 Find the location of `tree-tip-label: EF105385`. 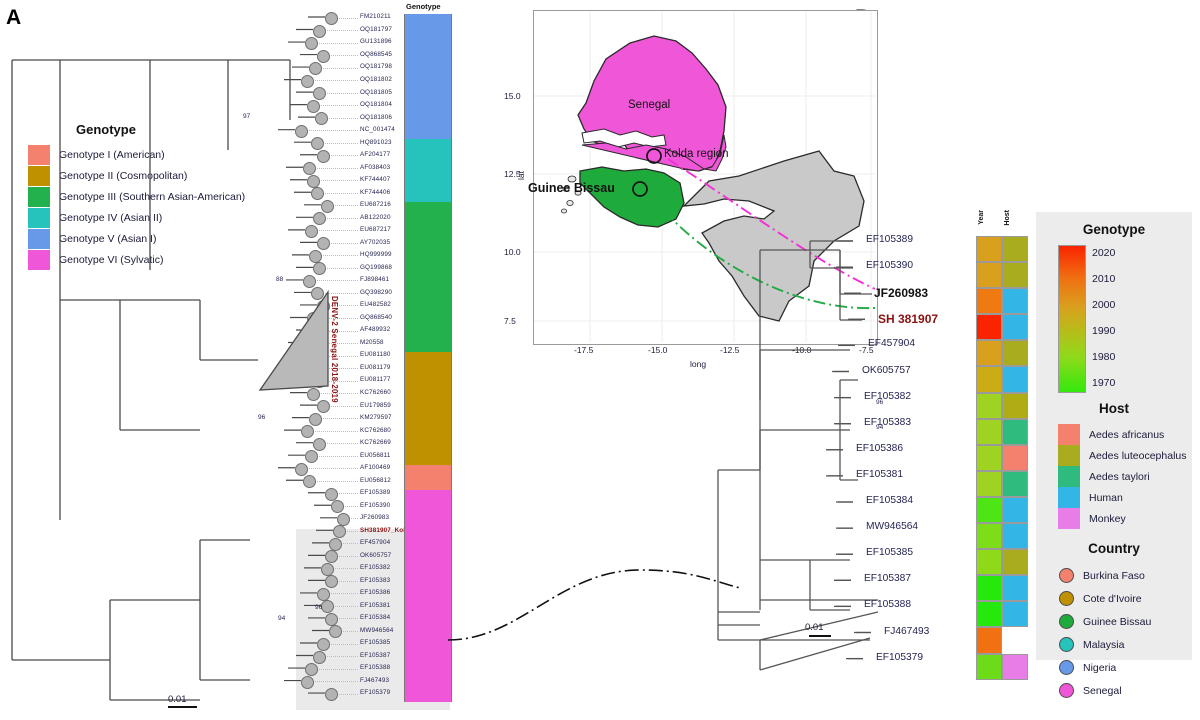

tree-tip-label: EF105385 is located at coordinates (375, 643).